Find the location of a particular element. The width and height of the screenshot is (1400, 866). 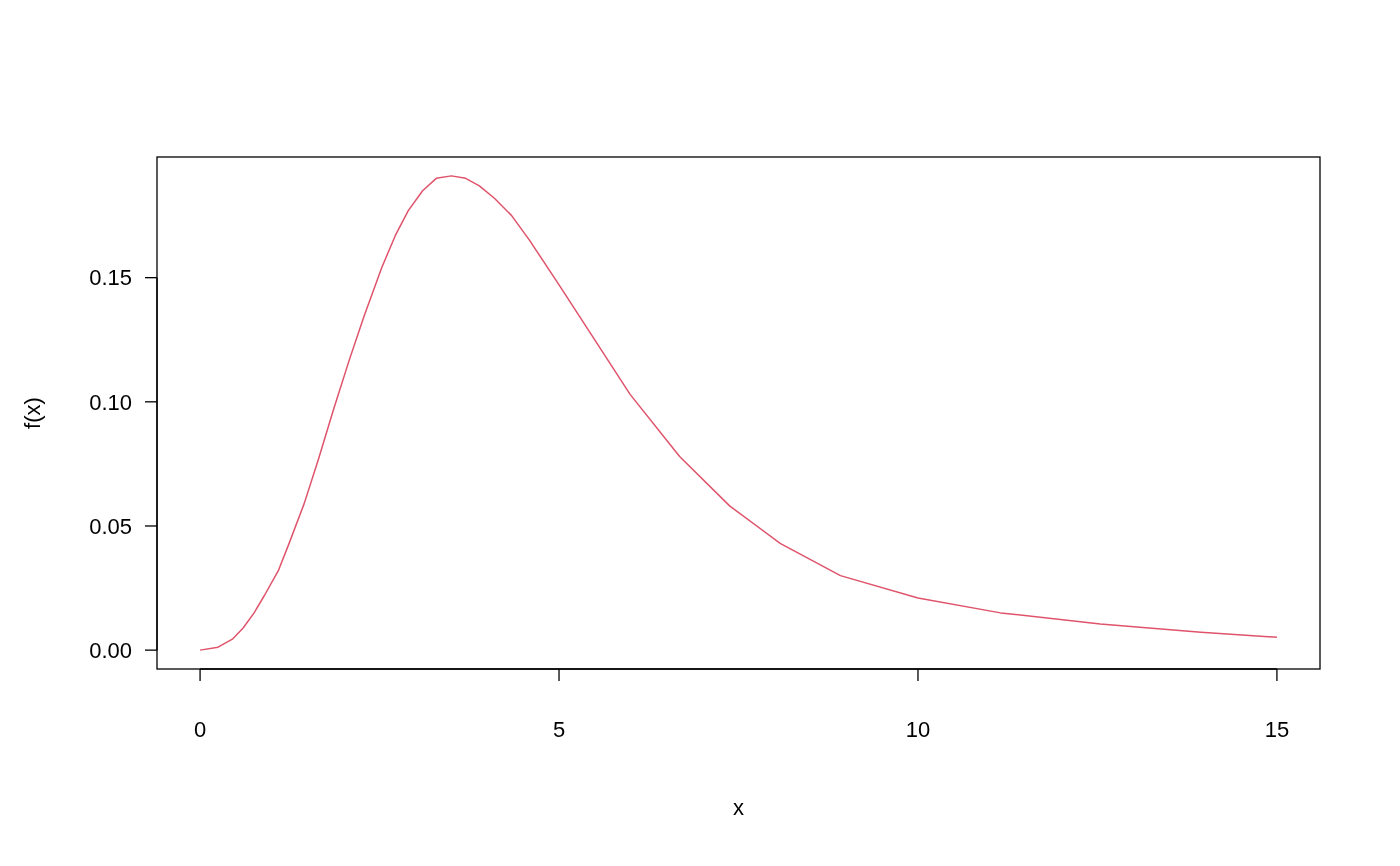

x-tick-label: 10 is located at coordinates (918, 729).